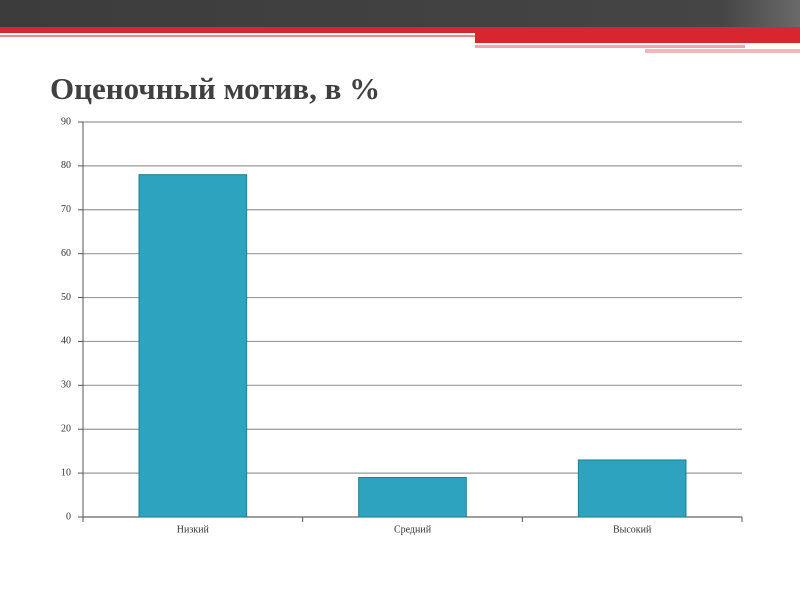  I want to click on y-tick-label: 40, so click(66, 341).